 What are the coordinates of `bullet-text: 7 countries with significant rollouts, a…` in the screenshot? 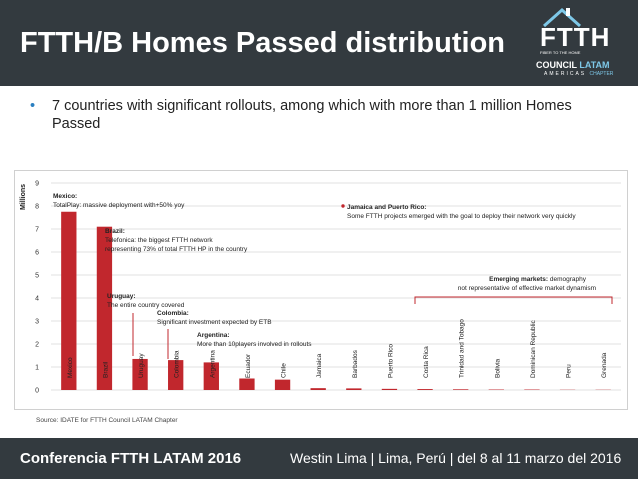 It's located at (312, 115).